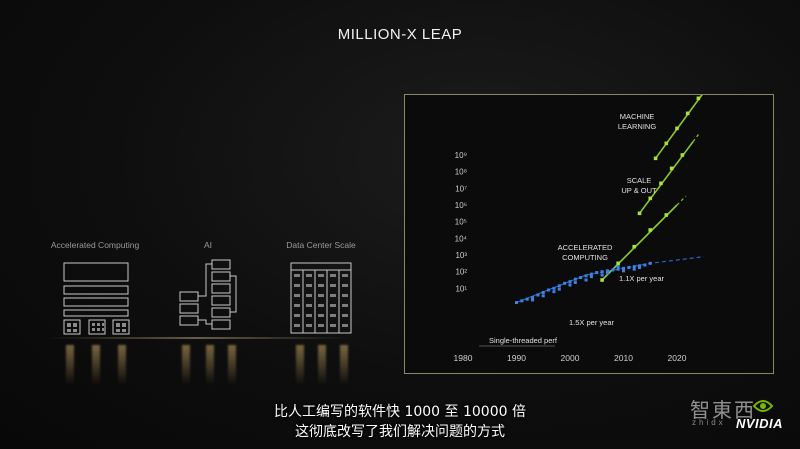 This screenshot has height=449, width=800. I want to click on shelf-line, so click(198, 338).